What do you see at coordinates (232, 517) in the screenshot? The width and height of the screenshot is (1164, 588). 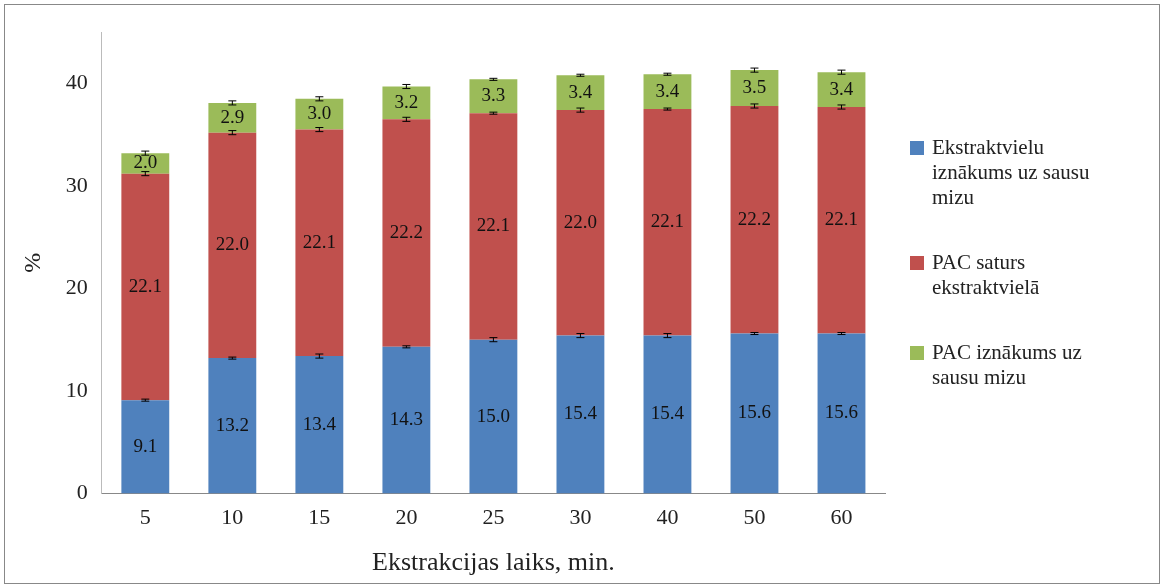 I see `x-tick-label: 10` at bounding box center [232, 517].